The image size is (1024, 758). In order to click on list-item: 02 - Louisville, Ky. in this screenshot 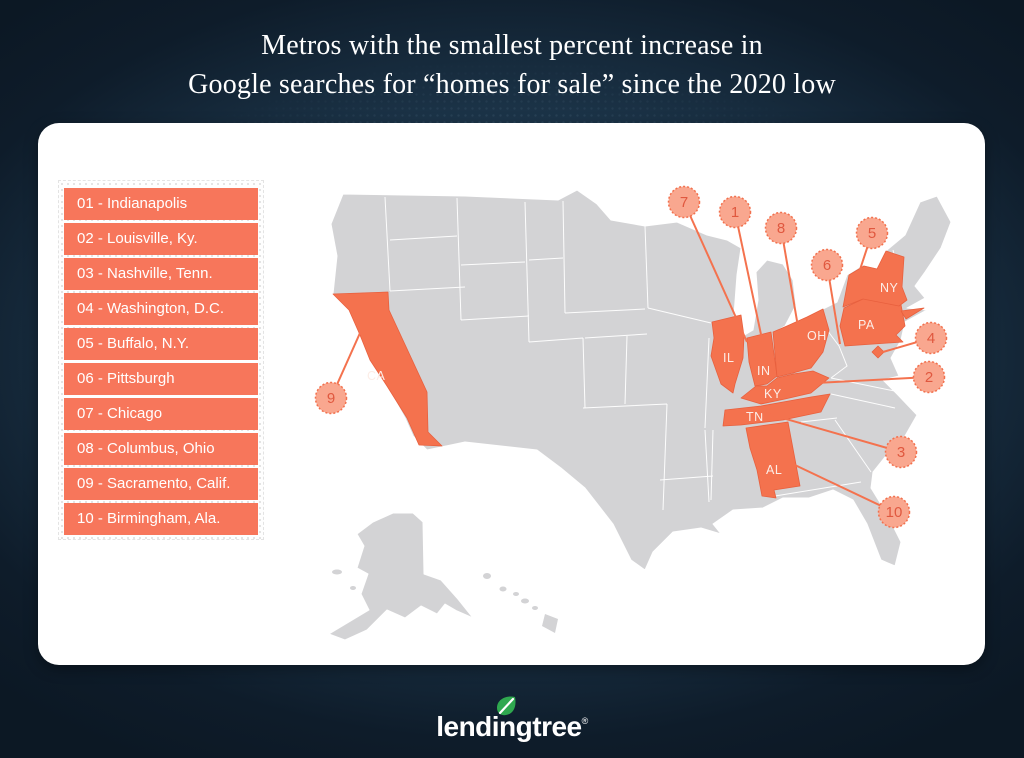, I will do `click(161, 239)`.